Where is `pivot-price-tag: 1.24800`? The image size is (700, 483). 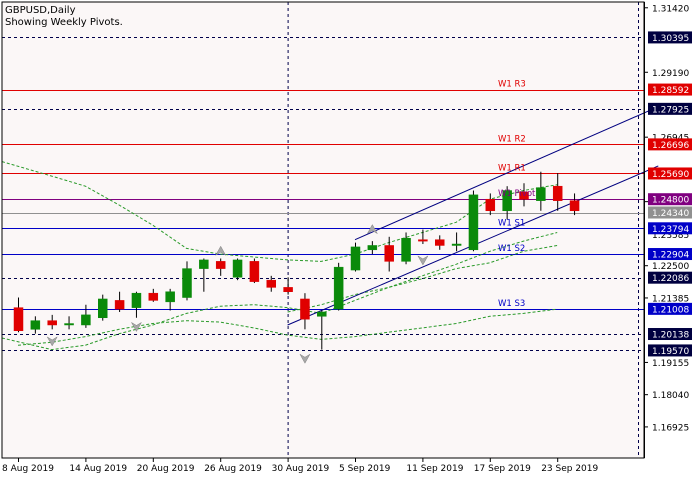 pivot-price-tag: 1.24800 is located at coordinates (670, 199).